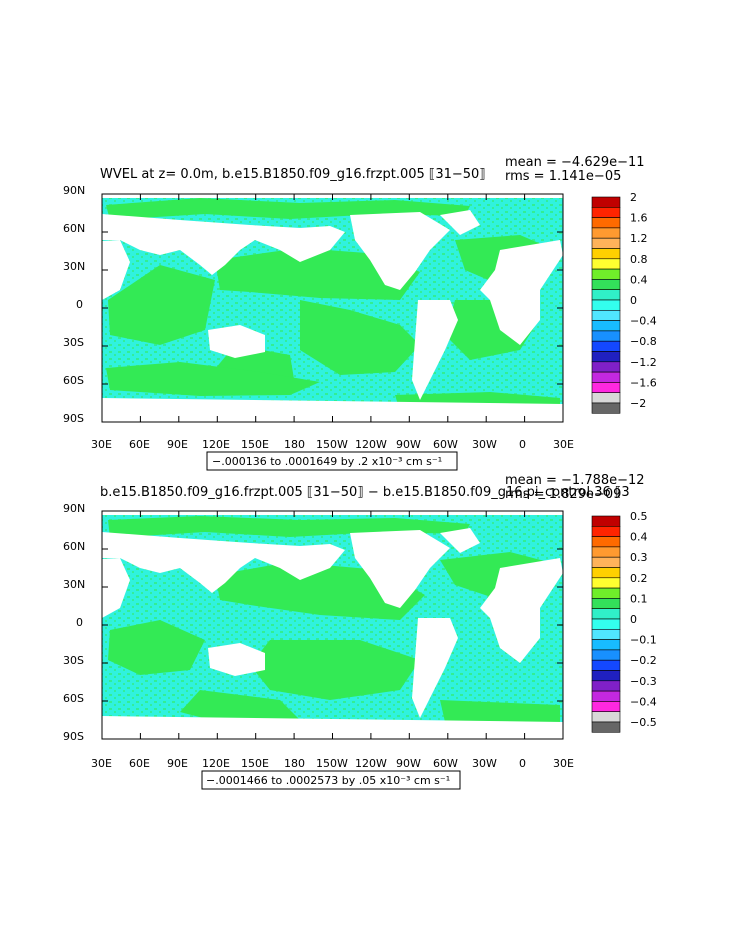 The image size is (733, 945). What do you see at coordinates (639, 557) in the screenshot?
I see `colorbar-label: 0.3` at bounding box center [639, 557].